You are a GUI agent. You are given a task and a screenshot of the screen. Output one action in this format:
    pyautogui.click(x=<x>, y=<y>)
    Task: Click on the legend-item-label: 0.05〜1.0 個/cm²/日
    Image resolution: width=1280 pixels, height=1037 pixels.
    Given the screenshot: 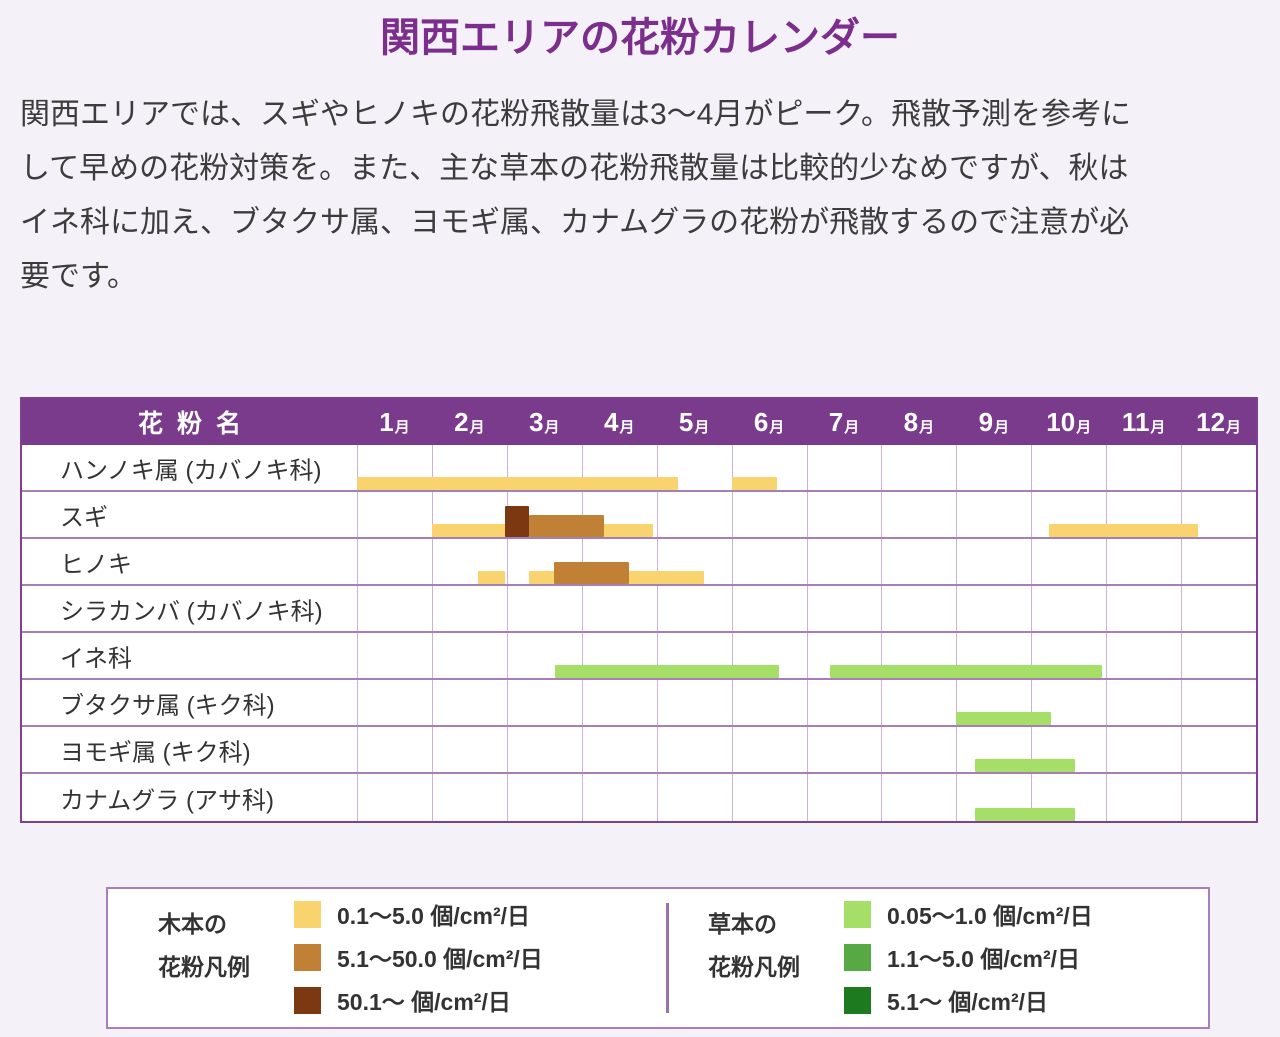 What is the action you would take?
    pyautogui.click(x=990, y=916)
    